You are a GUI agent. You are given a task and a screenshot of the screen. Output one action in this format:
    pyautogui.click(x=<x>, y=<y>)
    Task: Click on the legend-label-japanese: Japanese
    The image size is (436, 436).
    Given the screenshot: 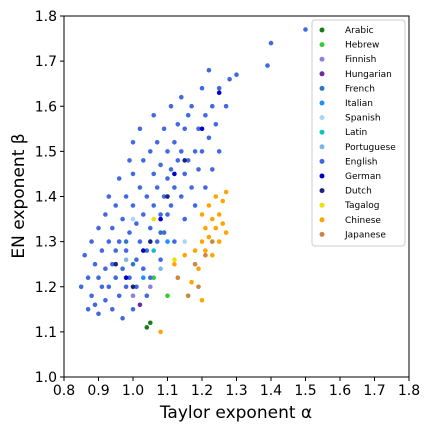 What is the action you would take?
    pyautogui.click(x=365, y=235)
    